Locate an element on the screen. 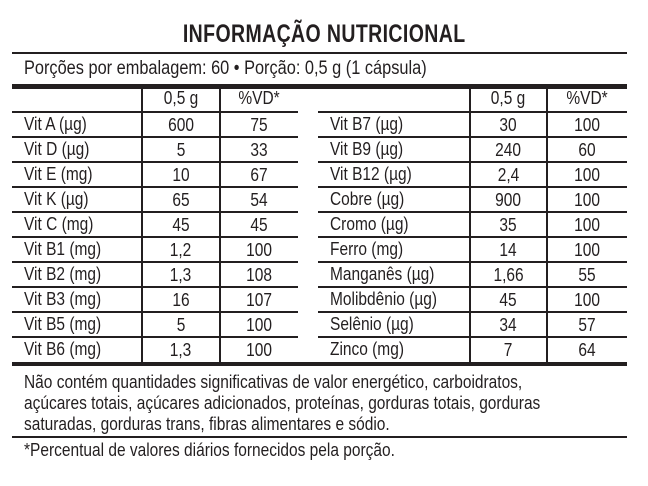 Image resolution: width=648 pixels, height=486 pixels. left-row-name-text: Vit E (mg) is located at coordinates (58, 174).